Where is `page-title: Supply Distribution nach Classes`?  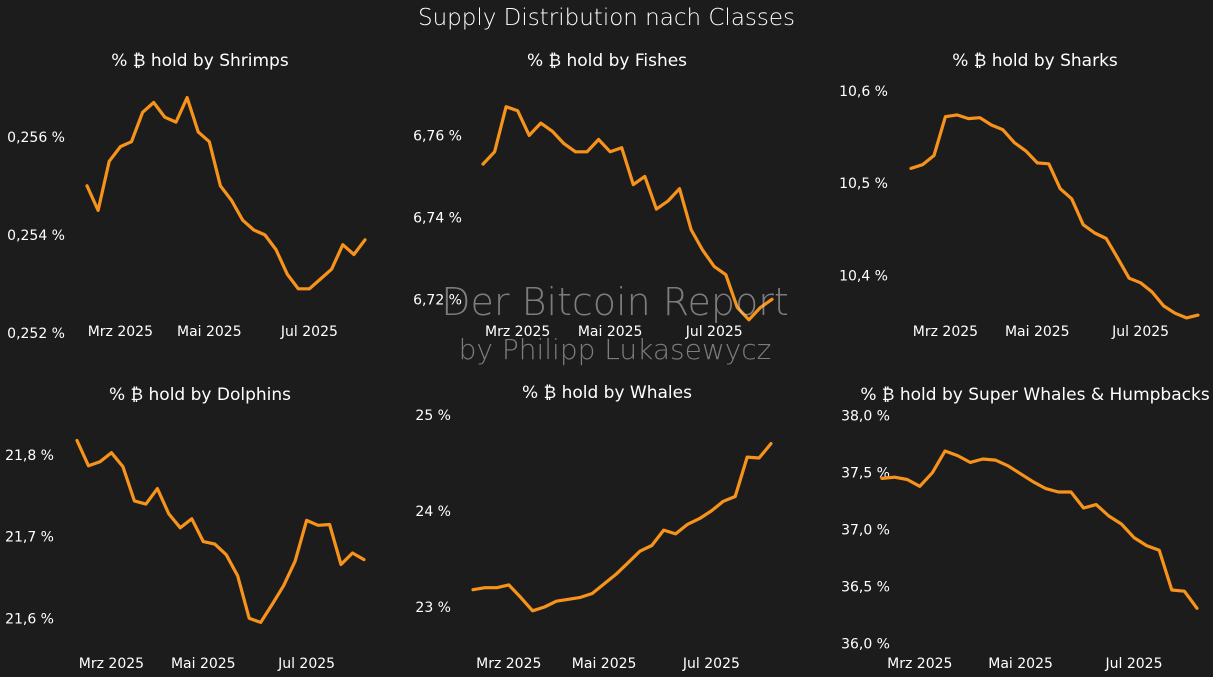 page-title: Supply Distribution nach Classes is located at coordinates (606, 18).